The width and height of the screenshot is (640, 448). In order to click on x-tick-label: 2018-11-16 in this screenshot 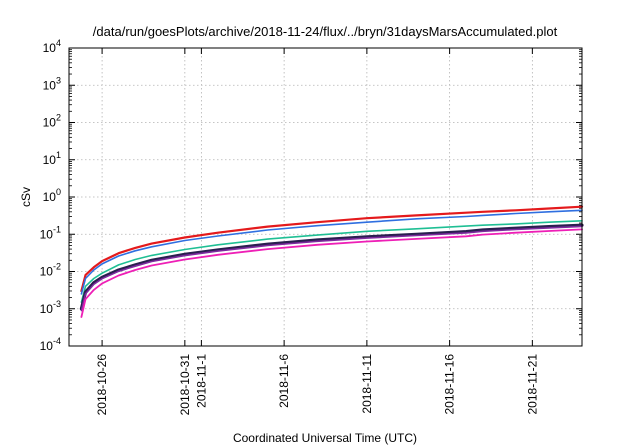, I will do `click(450, 384)`.